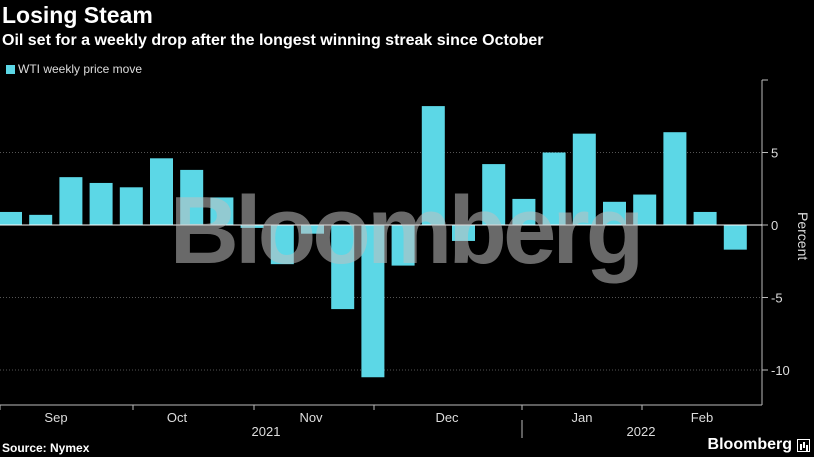 This screenshot has width=814, height=457. What do you see at coordinates (702, 417) in the screenshot?
I see `x-tick-label: Feb` at bounding box center [702, 417].